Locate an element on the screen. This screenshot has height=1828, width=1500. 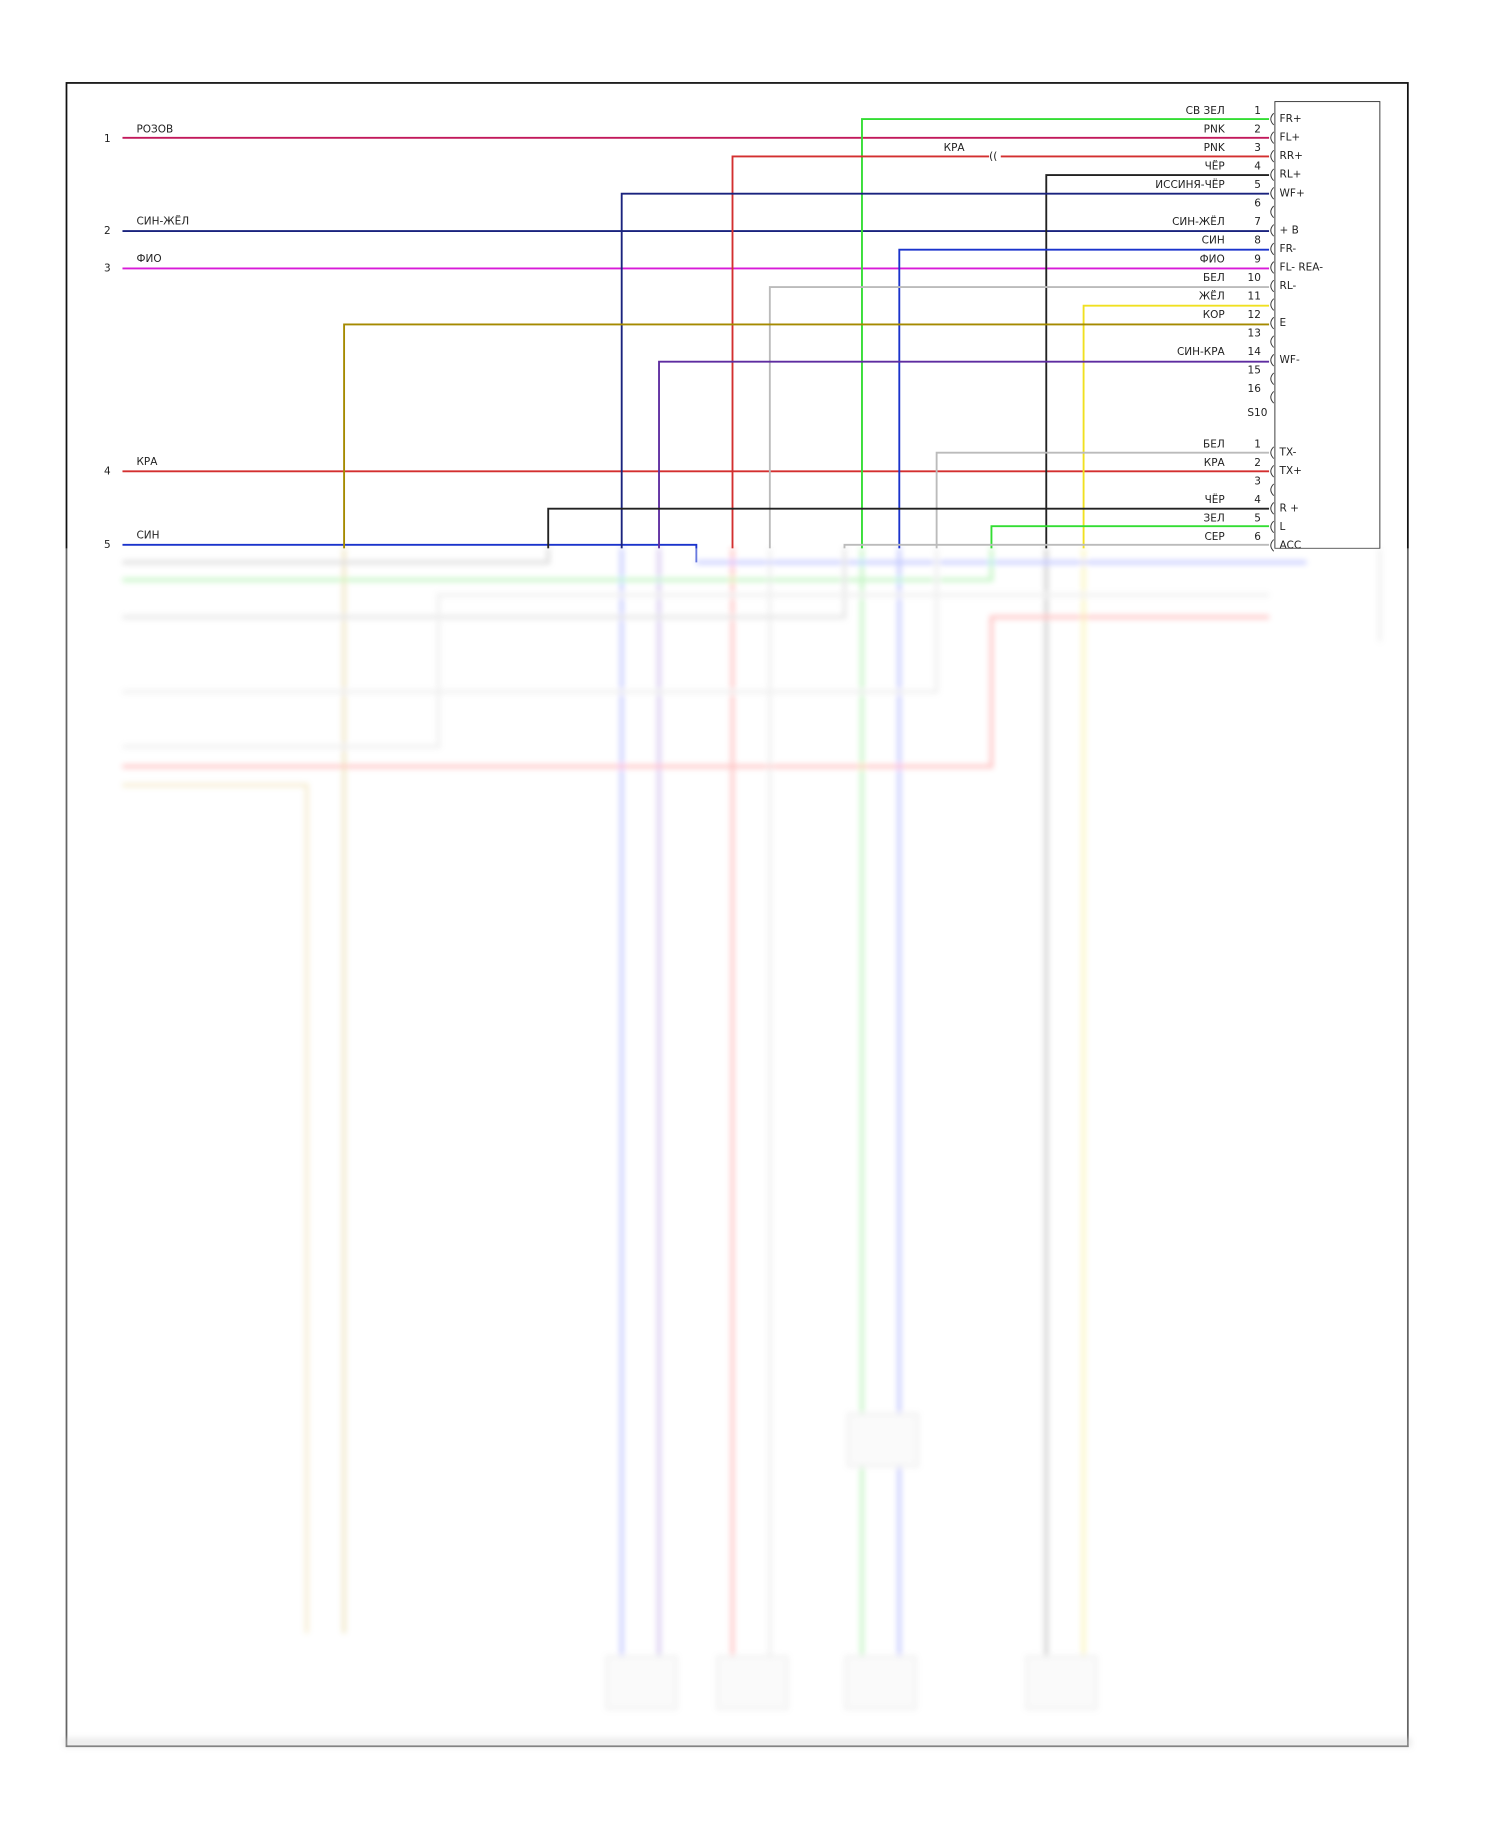
left-pin-label: СИН-ЖЁЛ is located at coordinates (162, 221).